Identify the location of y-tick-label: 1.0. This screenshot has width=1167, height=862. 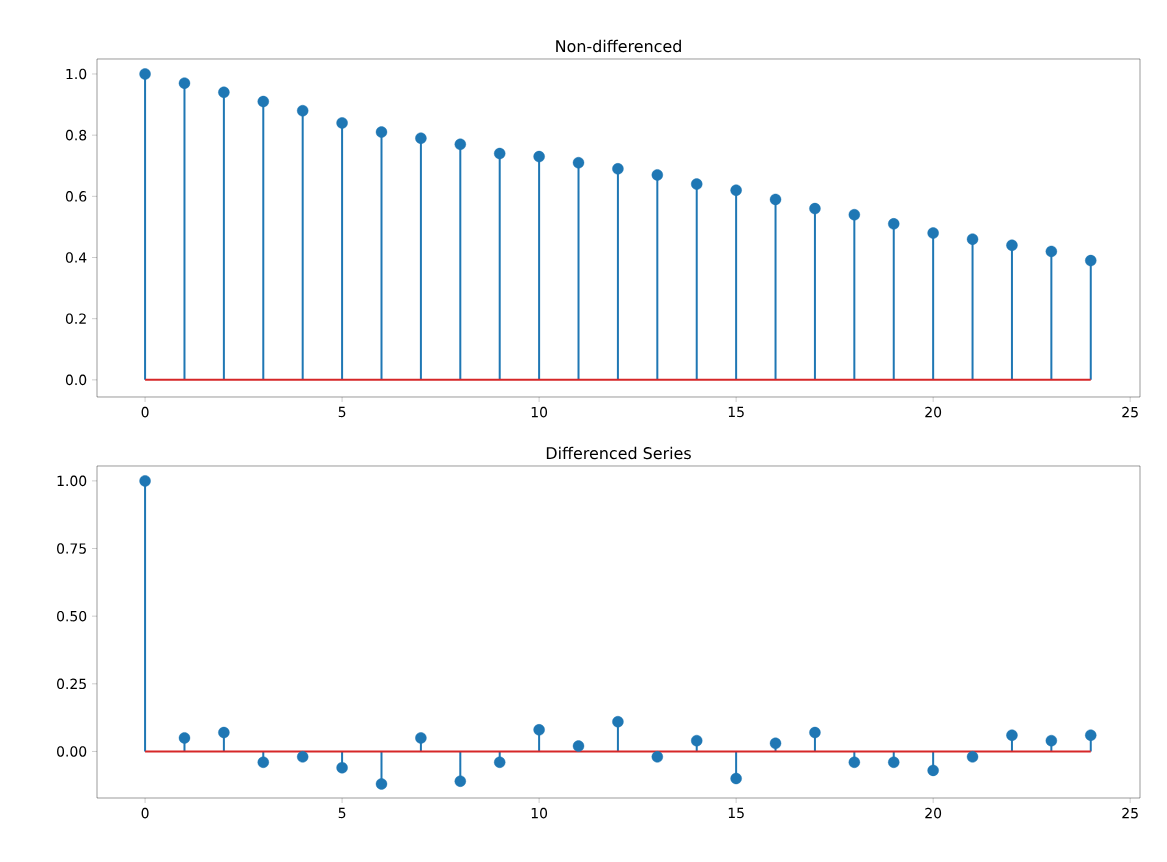
(76, 74).